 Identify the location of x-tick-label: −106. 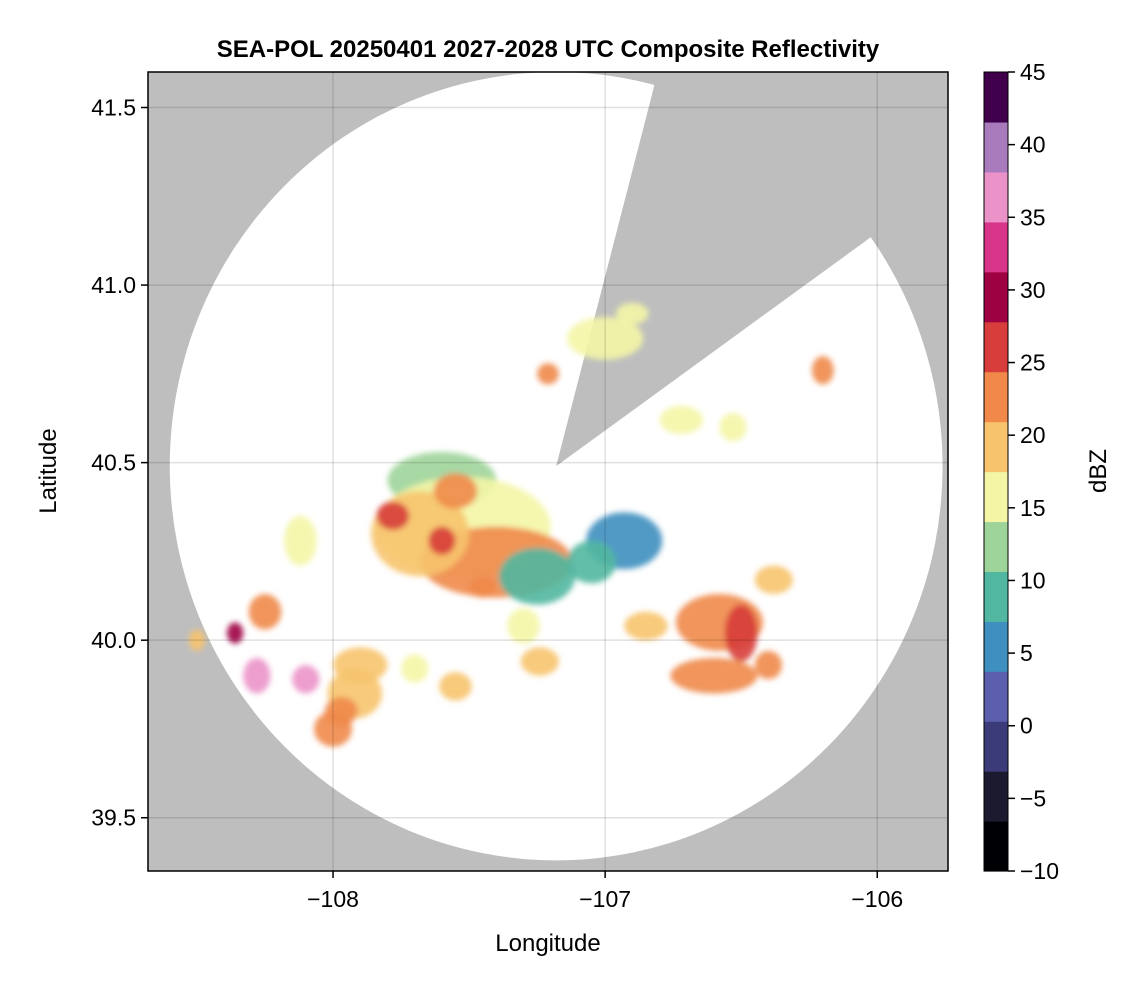
(877, 899).